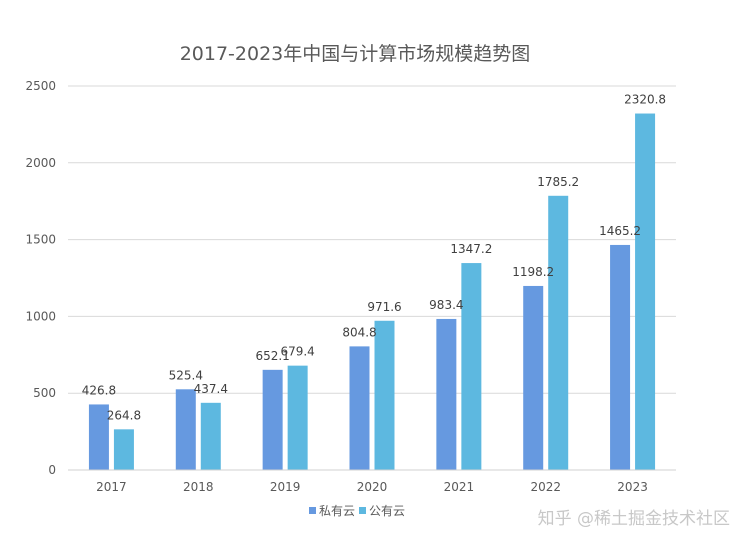 This screenshot has width=744, height=547. Describe the element at coordinates (124, 415) in the screenshot. I see `data-label: 264.8` at that location.